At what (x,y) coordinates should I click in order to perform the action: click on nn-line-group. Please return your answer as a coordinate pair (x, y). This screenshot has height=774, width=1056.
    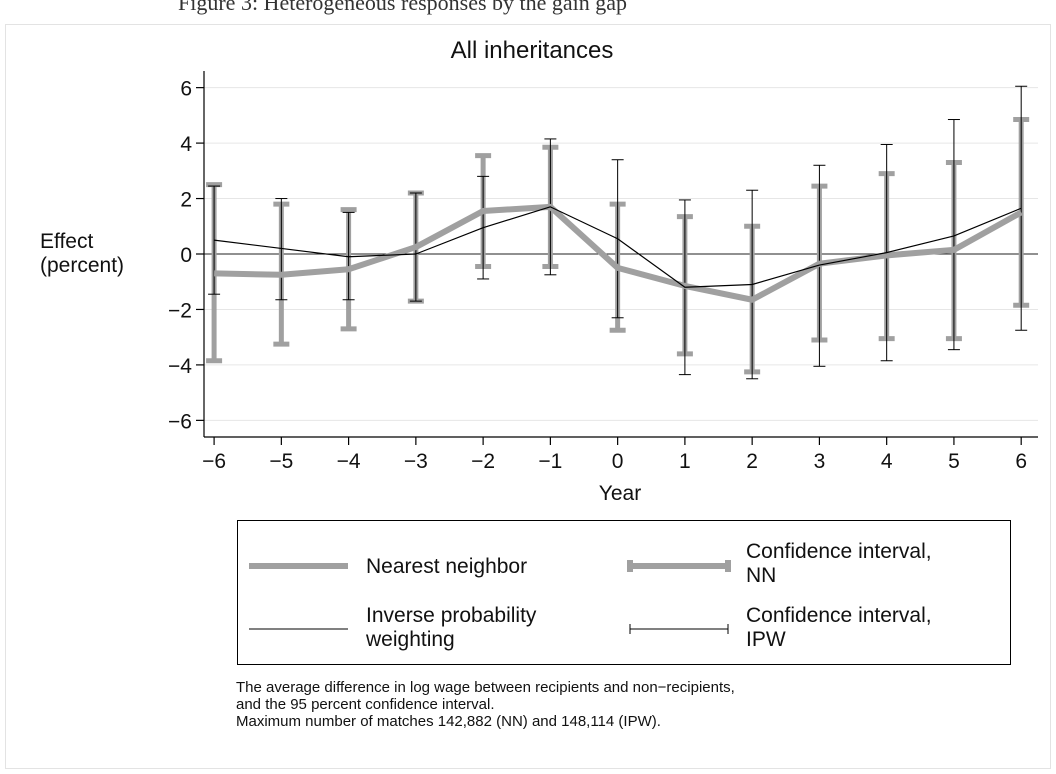
    Looking at the image, I should click on (618, 253).